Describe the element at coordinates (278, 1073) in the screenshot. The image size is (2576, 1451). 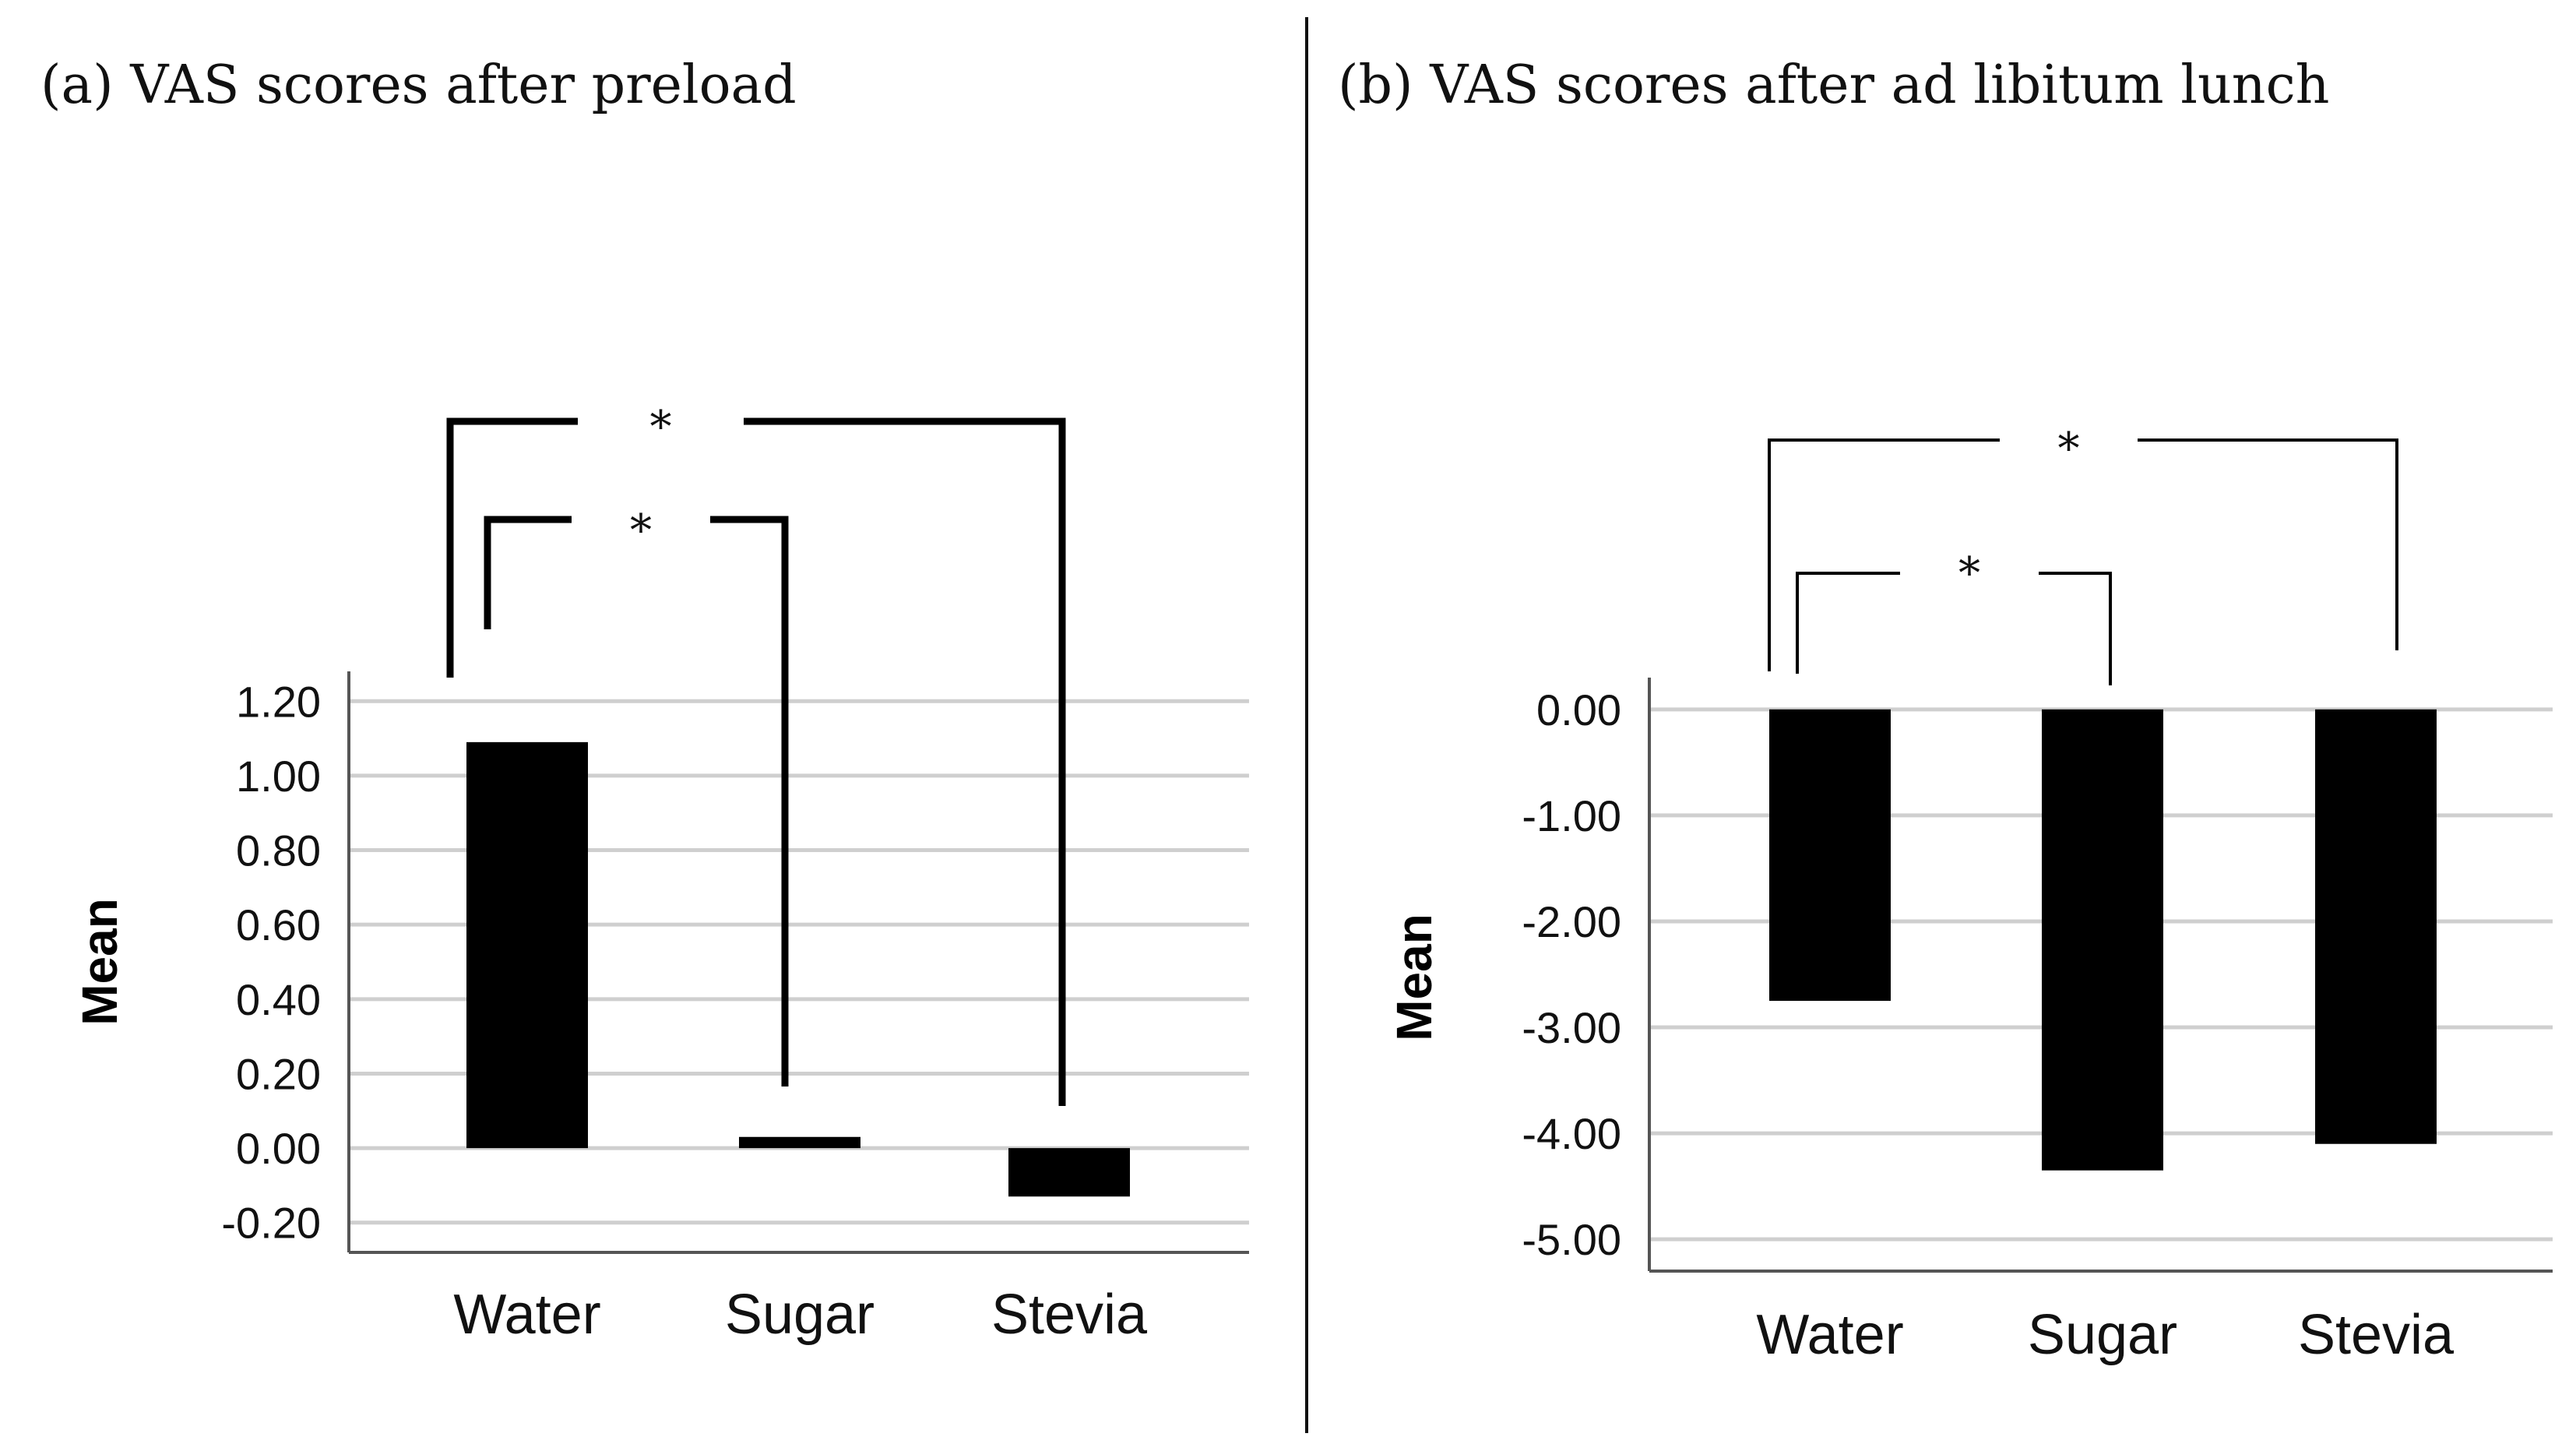
I see `y-tick-label: 0.20` at that location.